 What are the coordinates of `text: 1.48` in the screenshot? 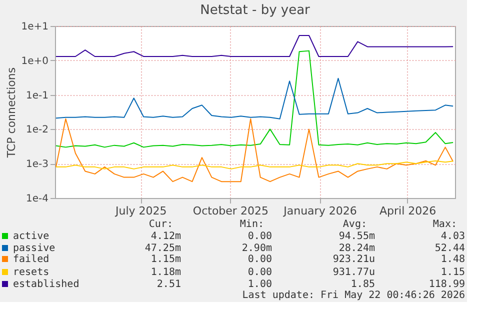 It's located at (452, 259).